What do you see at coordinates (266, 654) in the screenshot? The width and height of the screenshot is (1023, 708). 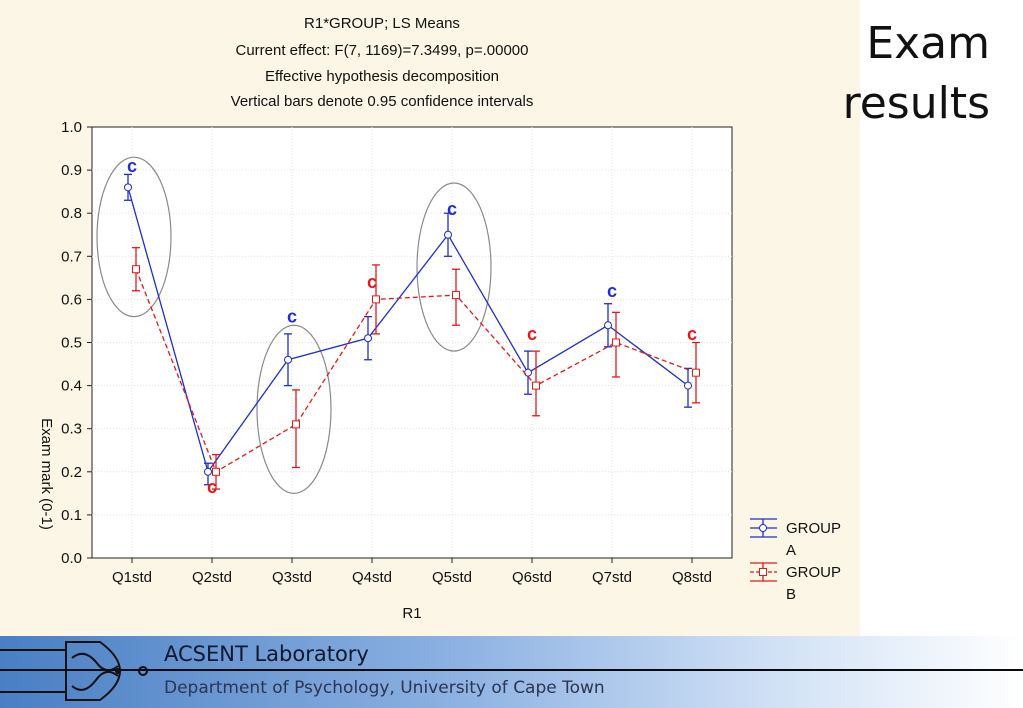 I see `lab-name: ACSENT Laboratory` at bounding box center [266, 654].